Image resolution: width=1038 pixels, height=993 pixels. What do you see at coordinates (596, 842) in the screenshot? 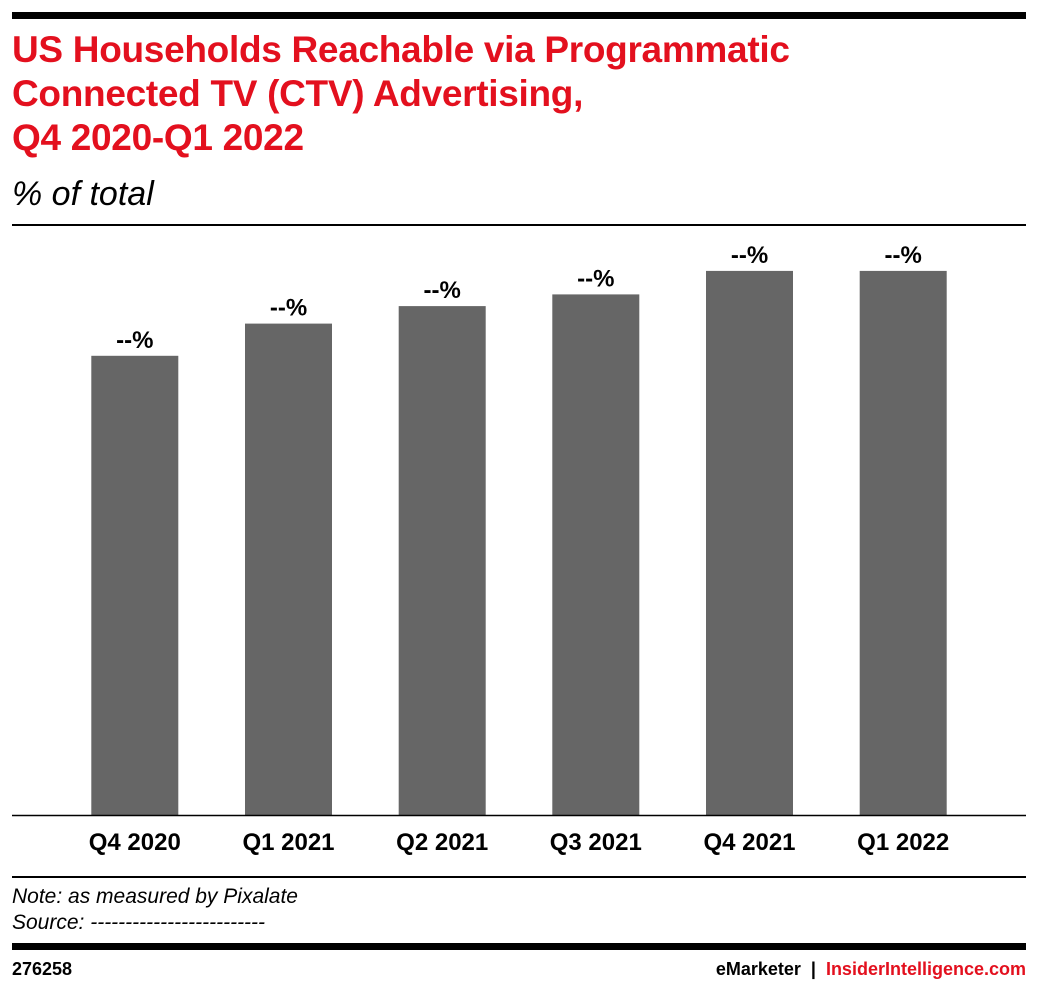
I see `category-label-q3-2021: Q3 2021` at bounding box center [596, 842].